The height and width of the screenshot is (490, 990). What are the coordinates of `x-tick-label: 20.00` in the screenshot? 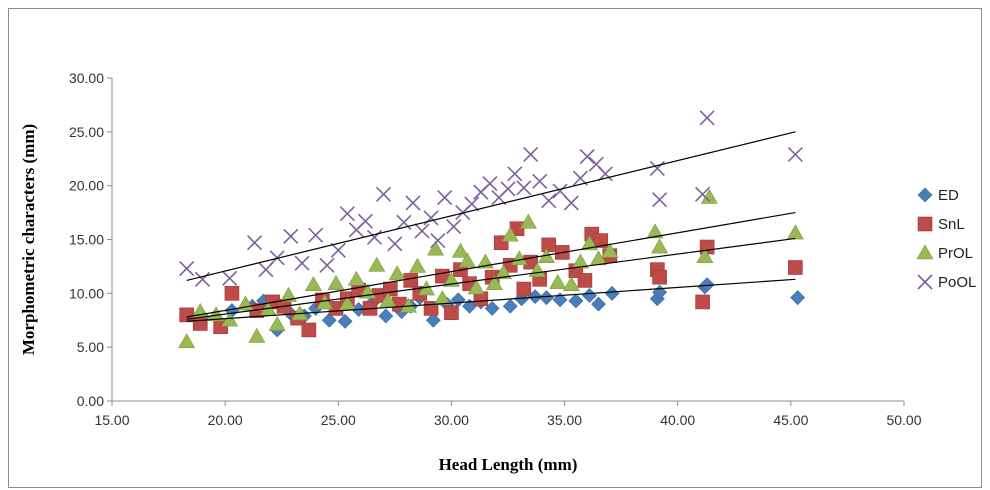 It's located at (225, 420).